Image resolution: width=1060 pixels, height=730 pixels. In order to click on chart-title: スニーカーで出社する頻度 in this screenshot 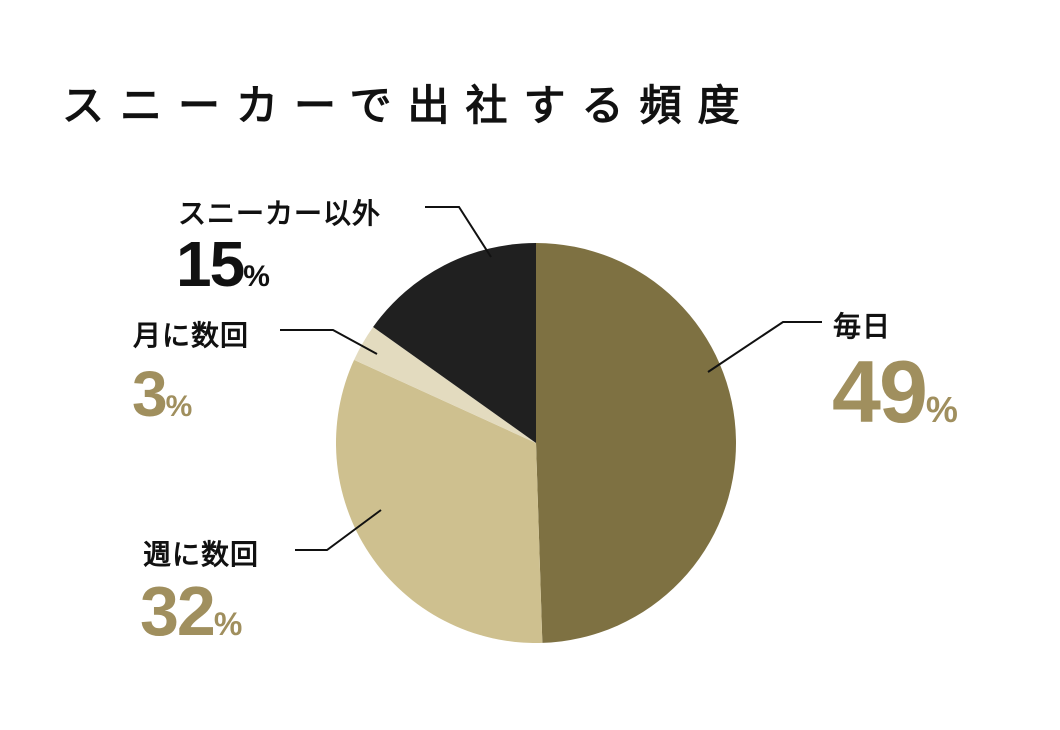, I will do `click(409, 105)`.